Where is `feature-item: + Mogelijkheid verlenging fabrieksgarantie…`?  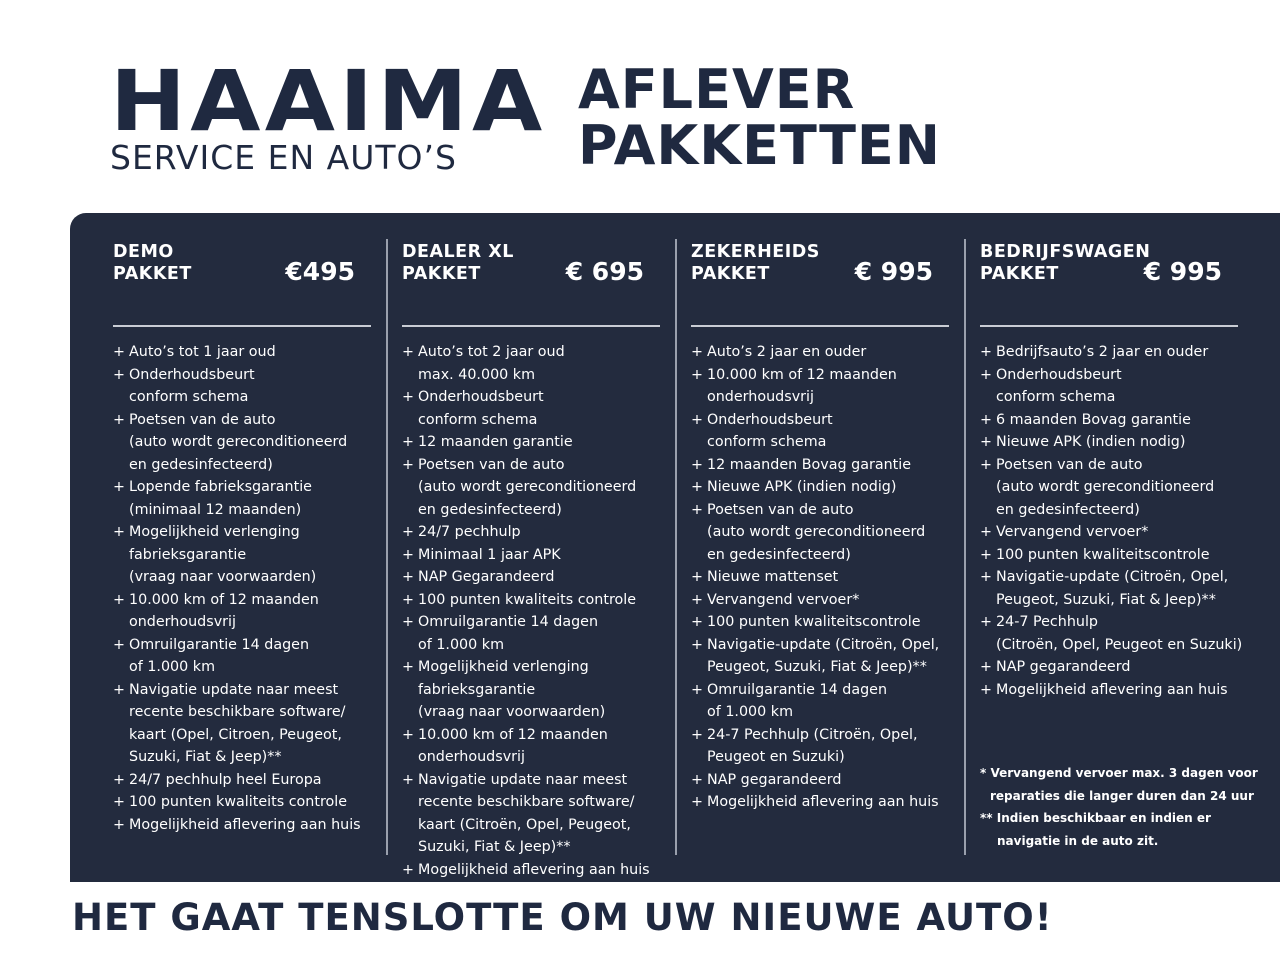 feature-item: + Mogelijkheid verlenging fabrieksgarantie… is located at coordinates (531, 690).